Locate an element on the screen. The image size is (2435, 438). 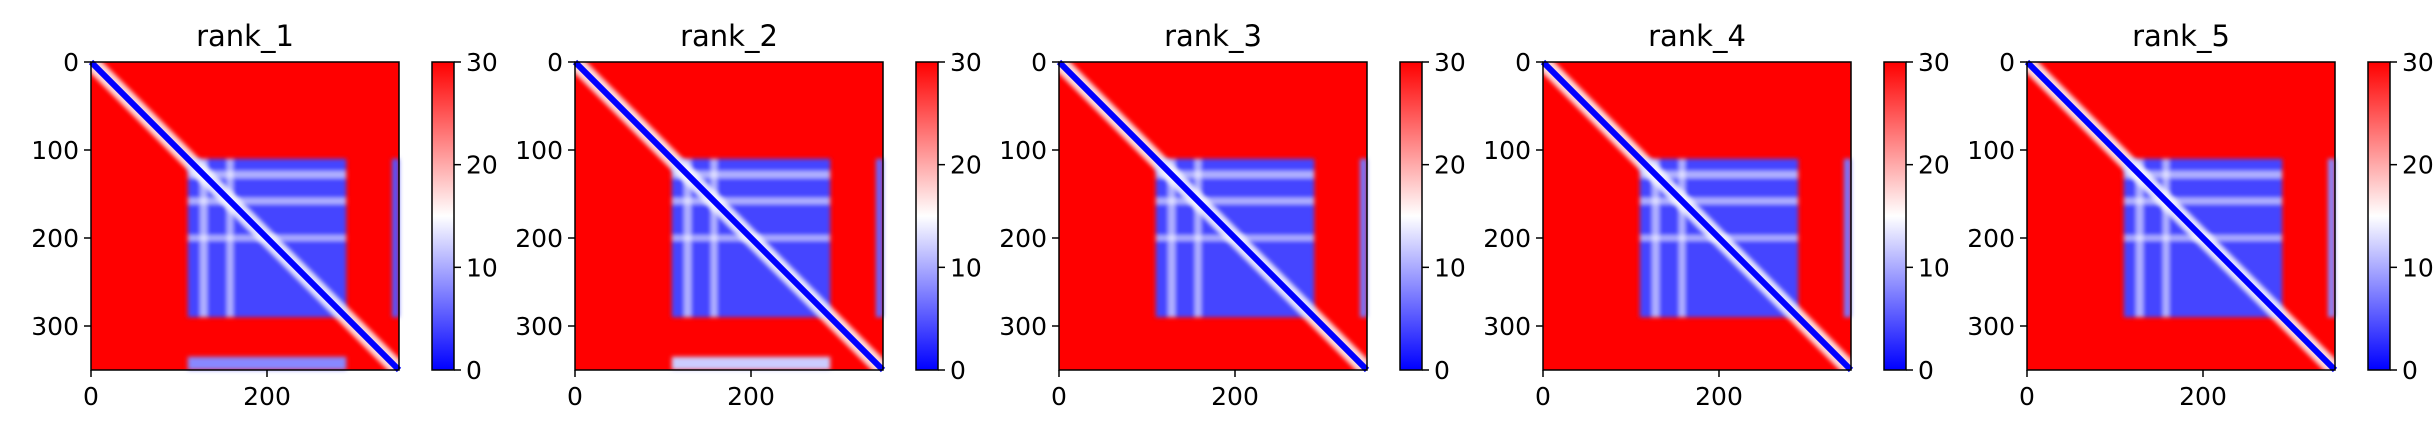
panel-title: rank_4 is located at coordinates (1697, 36).